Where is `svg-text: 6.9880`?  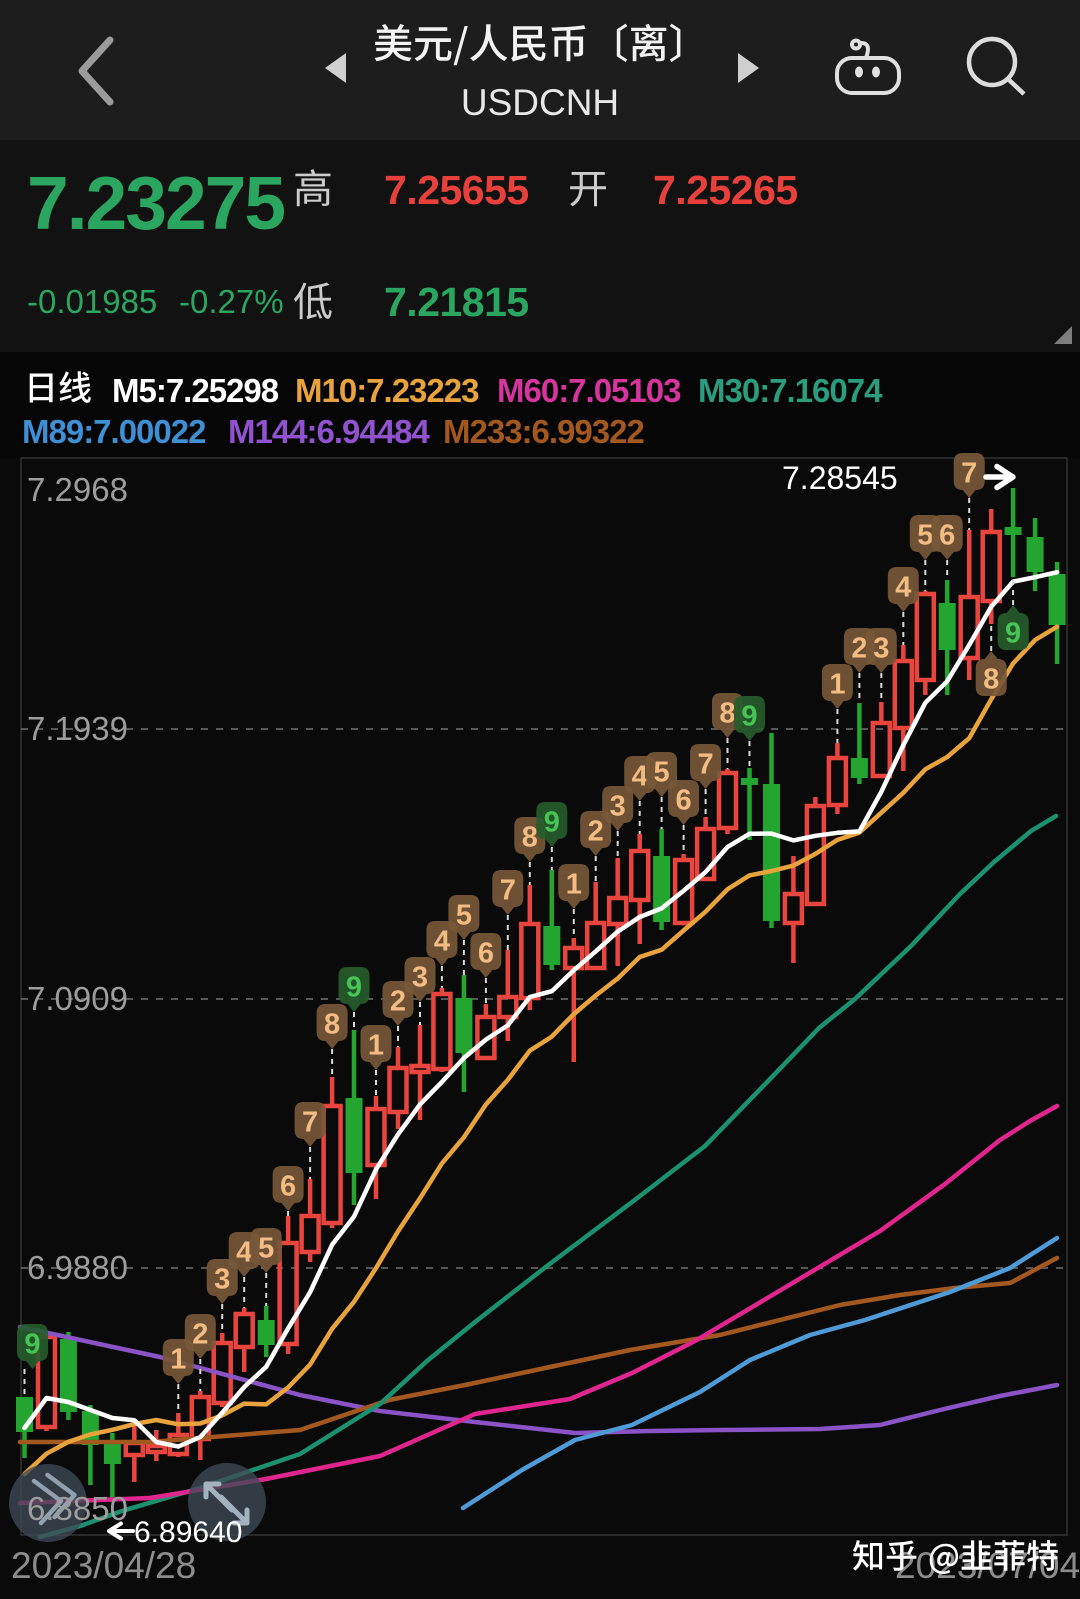 svg-text: 6.9880 is located at coordinates (77, 1267).